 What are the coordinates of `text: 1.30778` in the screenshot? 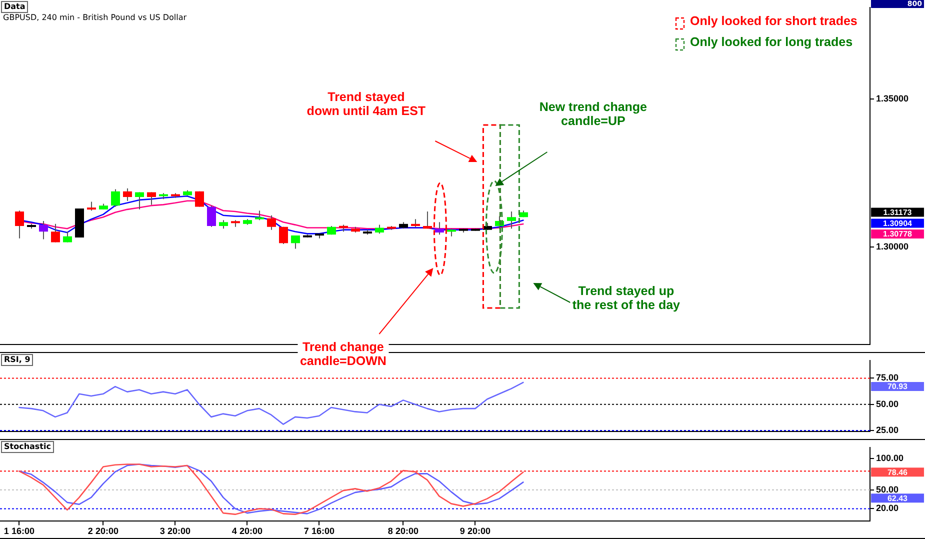 It's located at (898, 234).